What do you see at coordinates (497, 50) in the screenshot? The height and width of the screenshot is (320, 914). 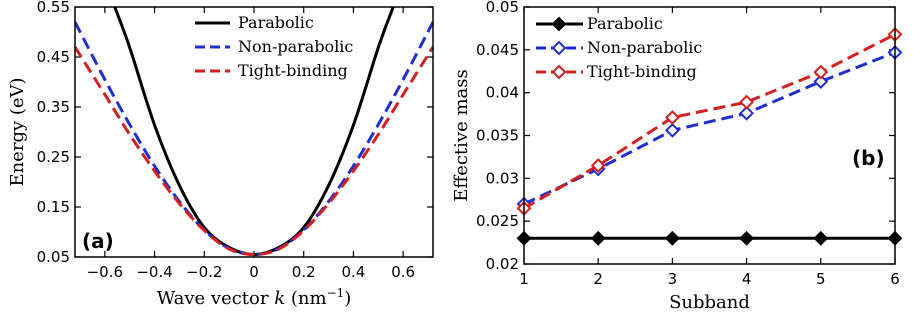 I see `y-tick-label: 0.045` at bounding box center [497, 50].